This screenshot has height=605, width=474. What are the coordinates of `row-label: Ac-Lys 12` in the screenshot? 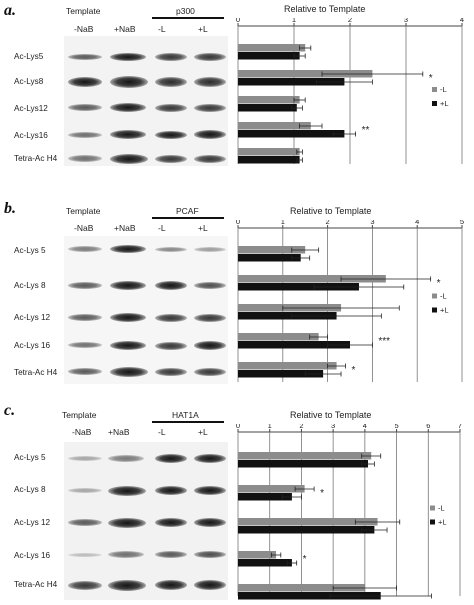 It's located at (32, 317).